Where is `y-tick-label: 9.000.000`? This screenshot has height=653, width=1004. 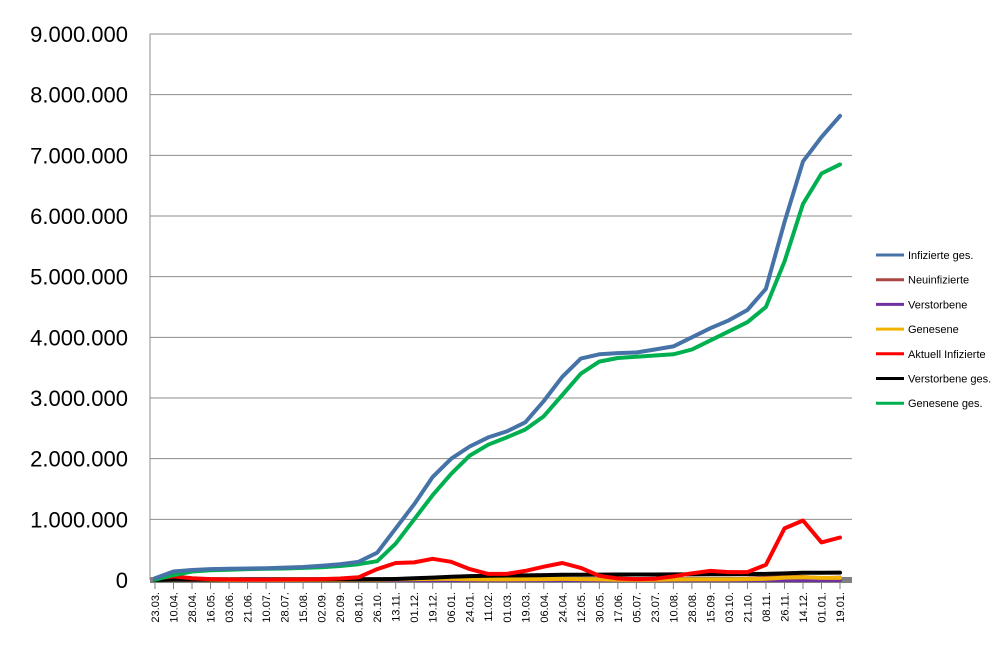
y-tick-label: 9.000.000 is located at coordinates (79, 34).